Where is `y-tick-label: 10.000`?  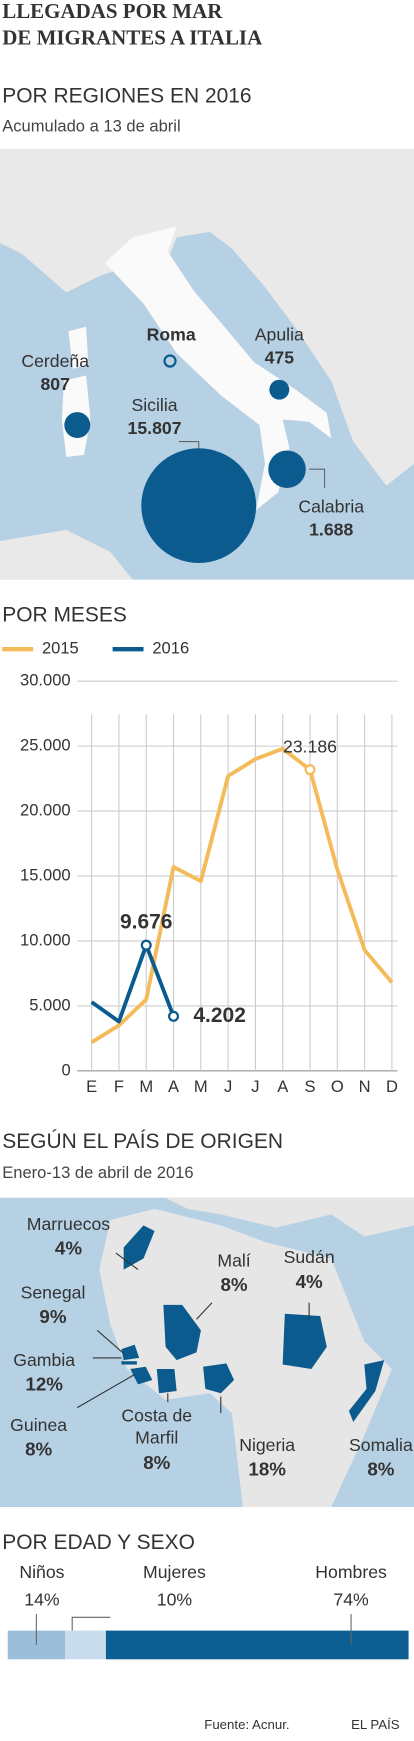 y-tick-label: 10.000 is located at coordinates (45, 939).